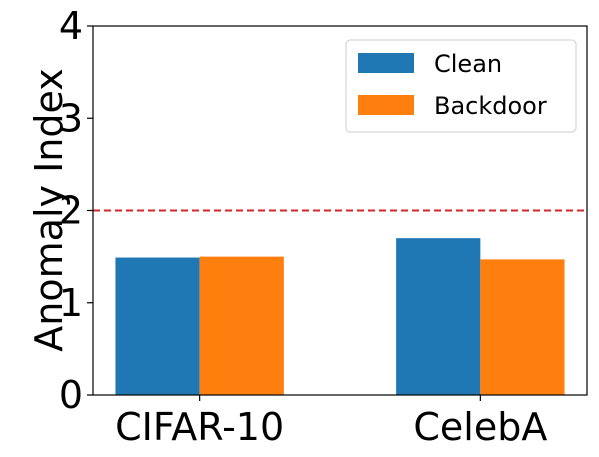  What do you see at coordinates (386, 63) in the screenshot?
I see `legend-swatch-clean` at bounding box center [386, 63].